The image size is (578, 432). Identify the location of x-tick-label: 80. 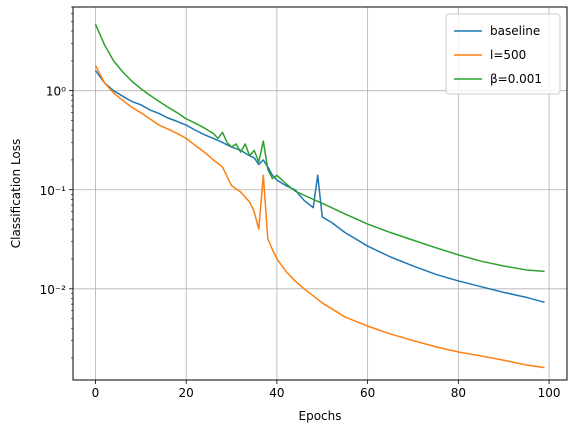
(458, 393).